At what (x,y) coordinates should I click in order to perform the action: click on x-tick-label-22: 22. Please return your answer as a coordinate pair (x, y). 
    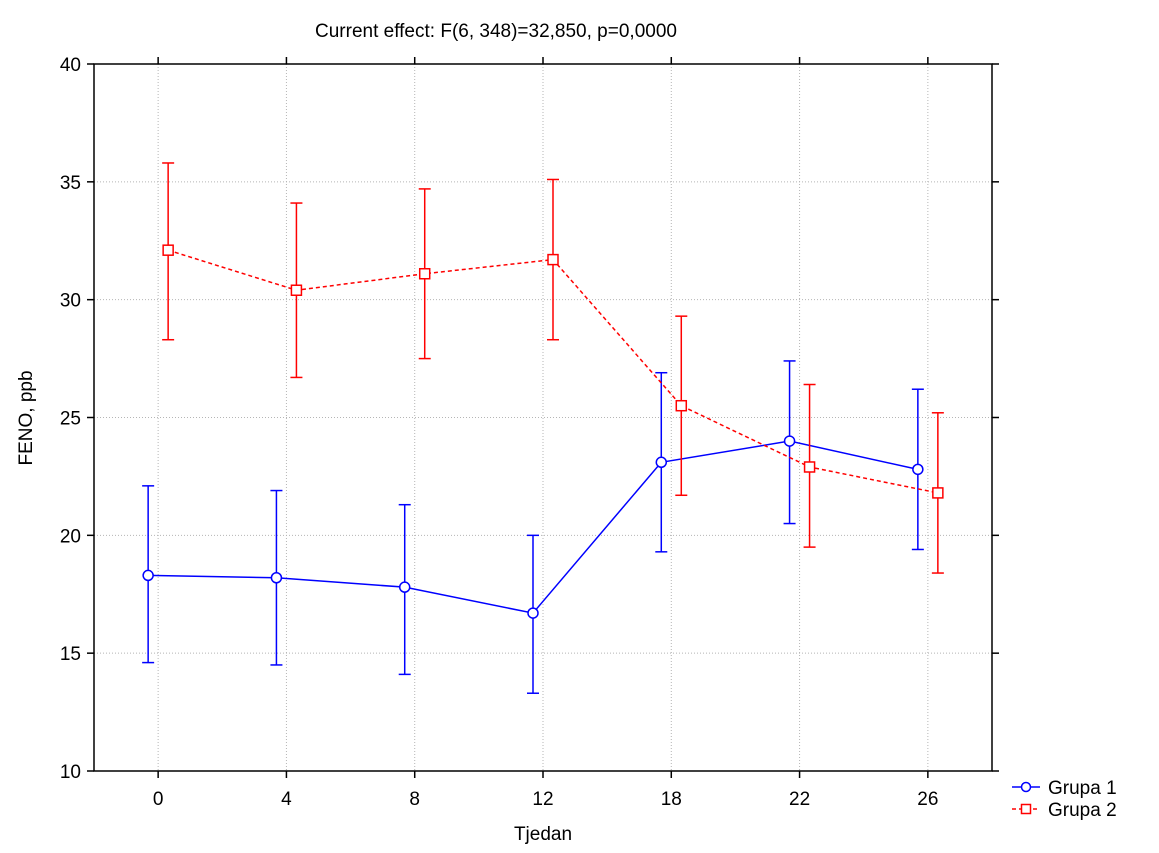
    Looking at the image, I should click on (799, 799).